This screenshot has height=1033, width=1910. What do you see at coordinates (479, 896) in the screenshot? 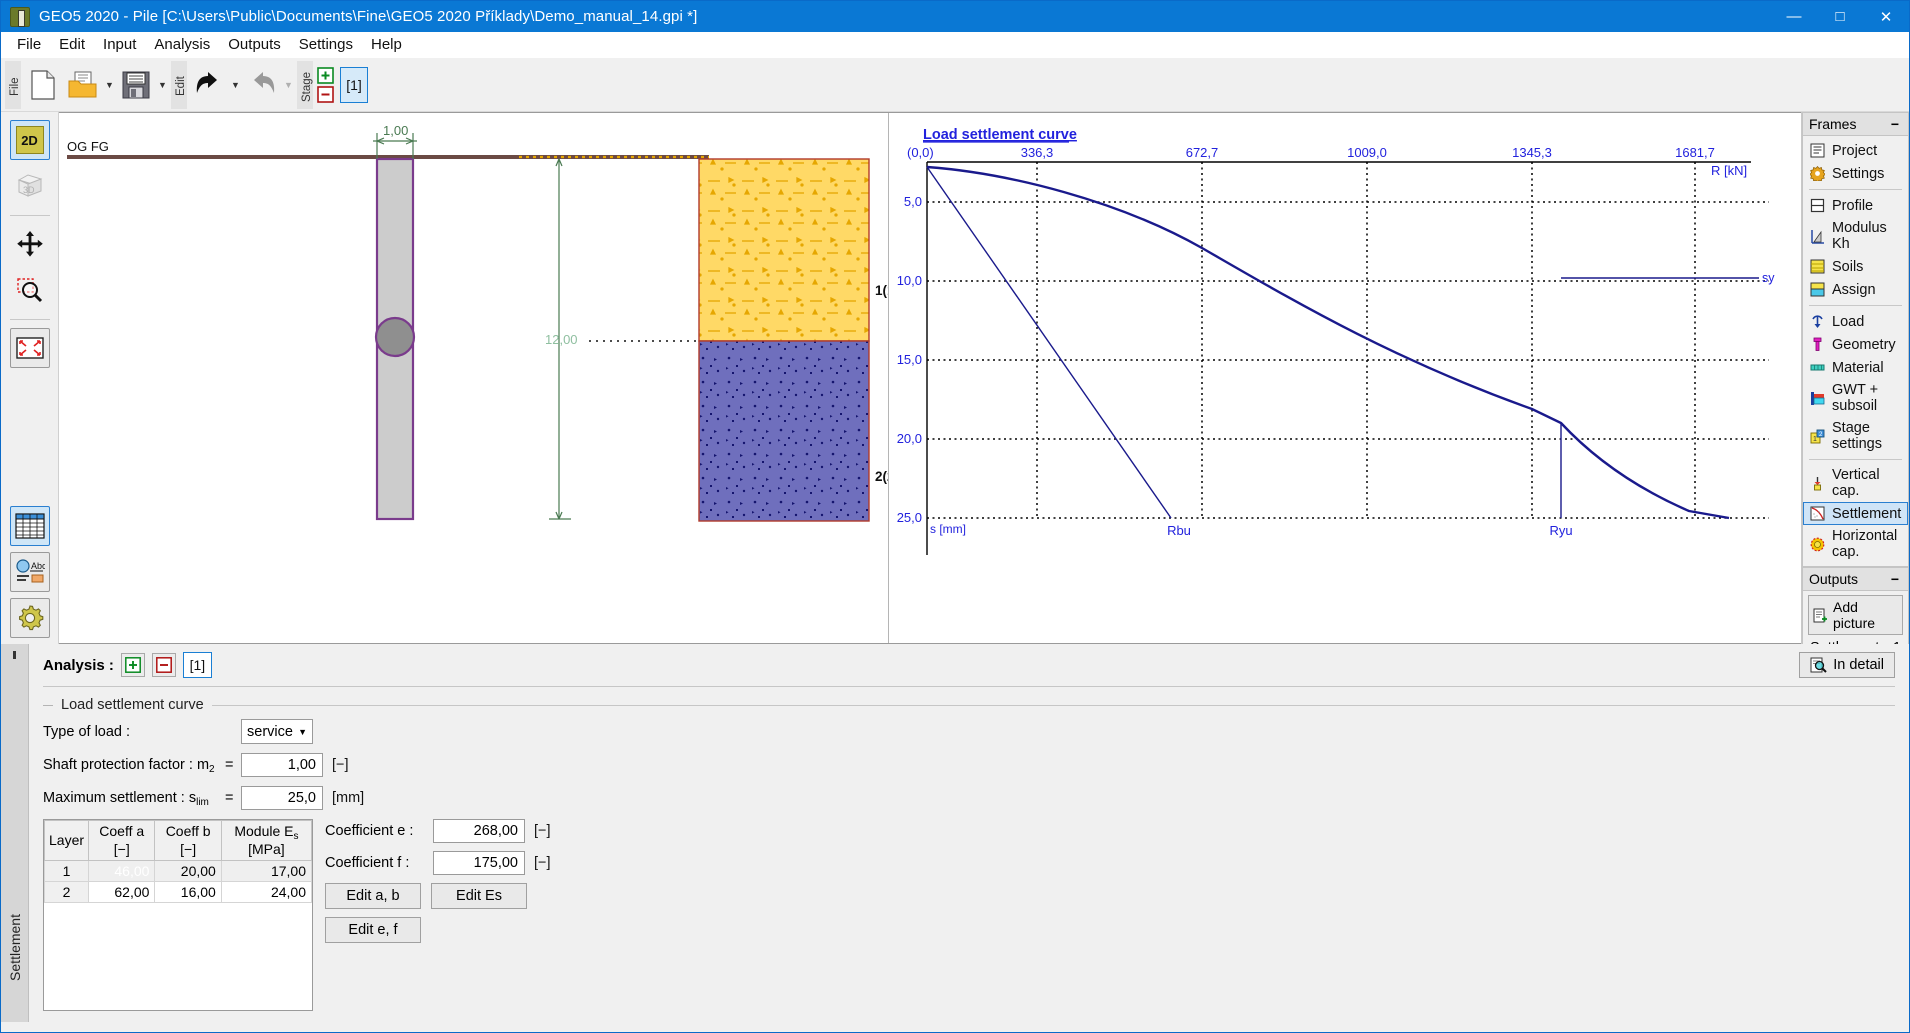
I see `edit-es-button: Edit Es` at bounding box center [479, 896].